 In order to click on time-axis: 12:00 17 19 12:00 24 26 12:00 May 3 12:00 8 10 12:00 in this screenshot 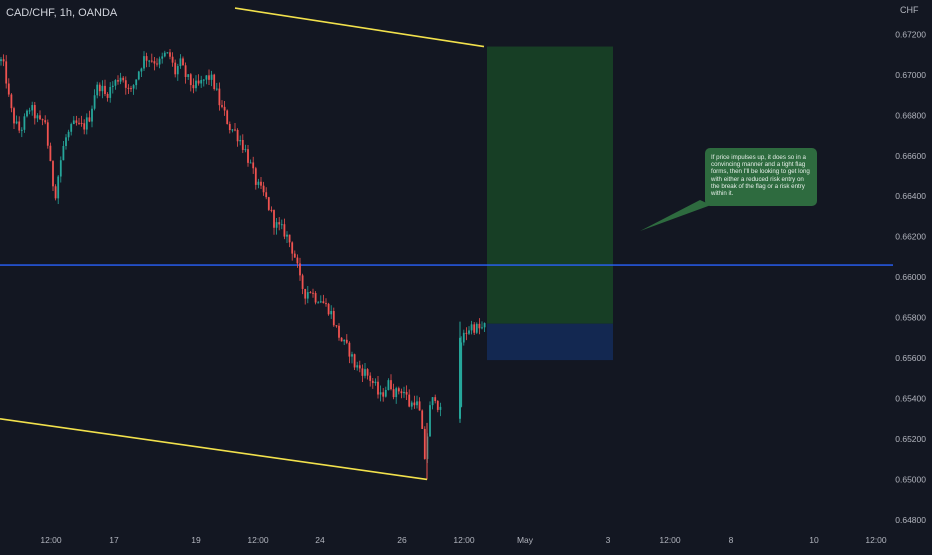, I will do `click(463, 540)`.